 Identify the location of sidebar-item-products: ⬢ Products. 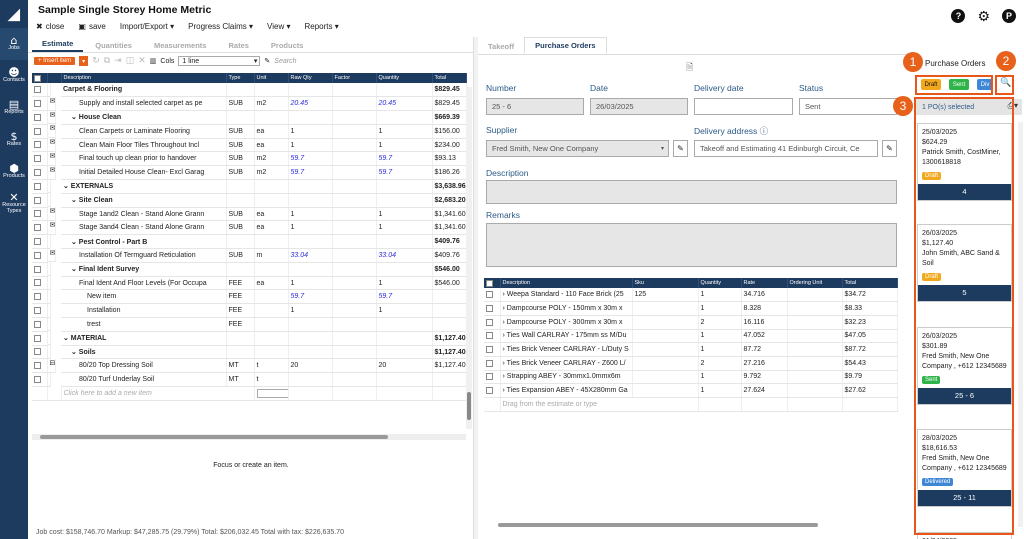
(14, 172).